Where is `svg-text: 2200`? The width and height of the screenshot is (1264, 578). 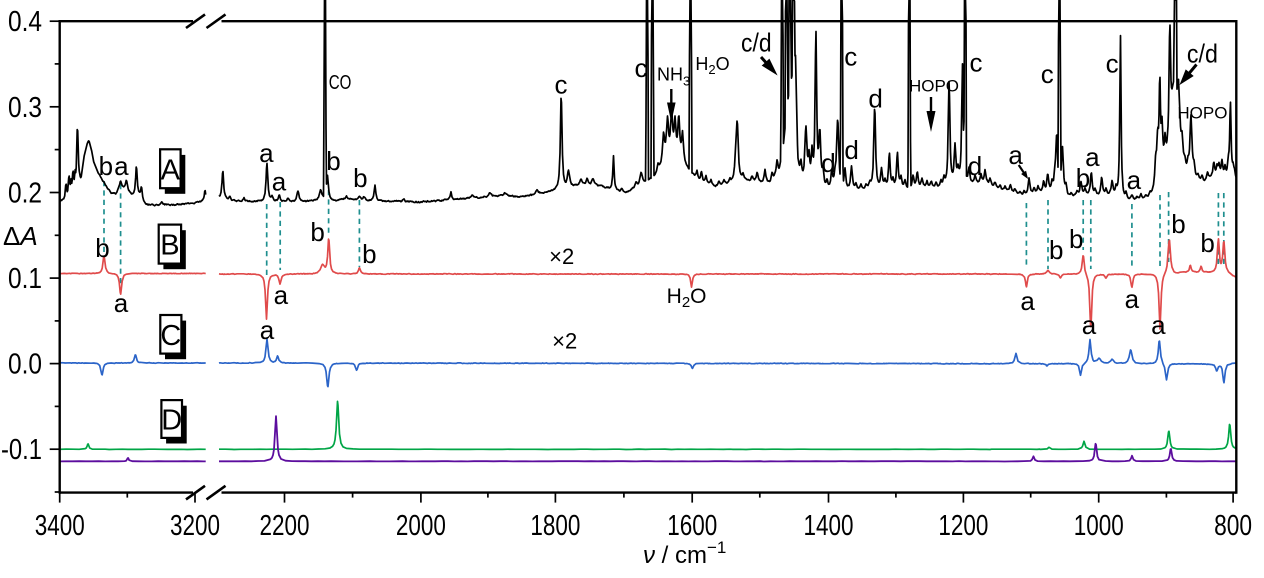
svg-text: 2200 is located at coordinates (285, 526).